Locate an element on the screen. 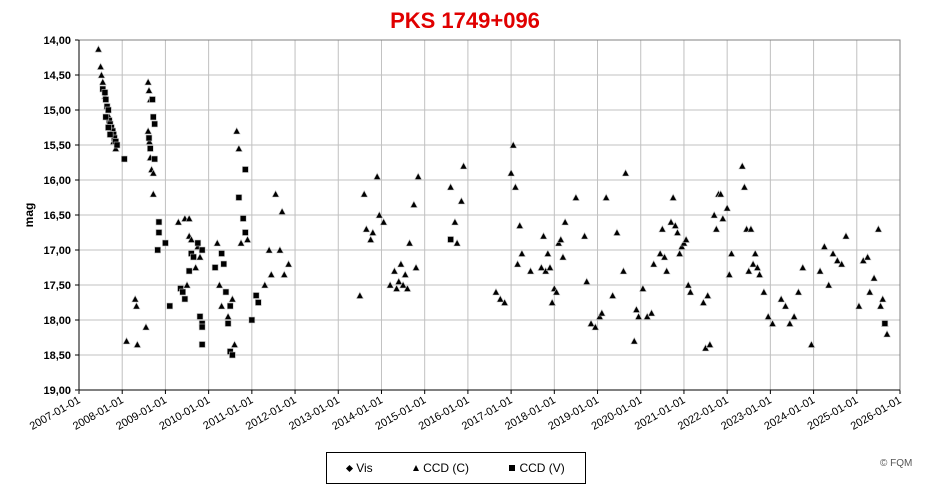  y-tick-label: 18,50 is located at coordinates (57, 356).